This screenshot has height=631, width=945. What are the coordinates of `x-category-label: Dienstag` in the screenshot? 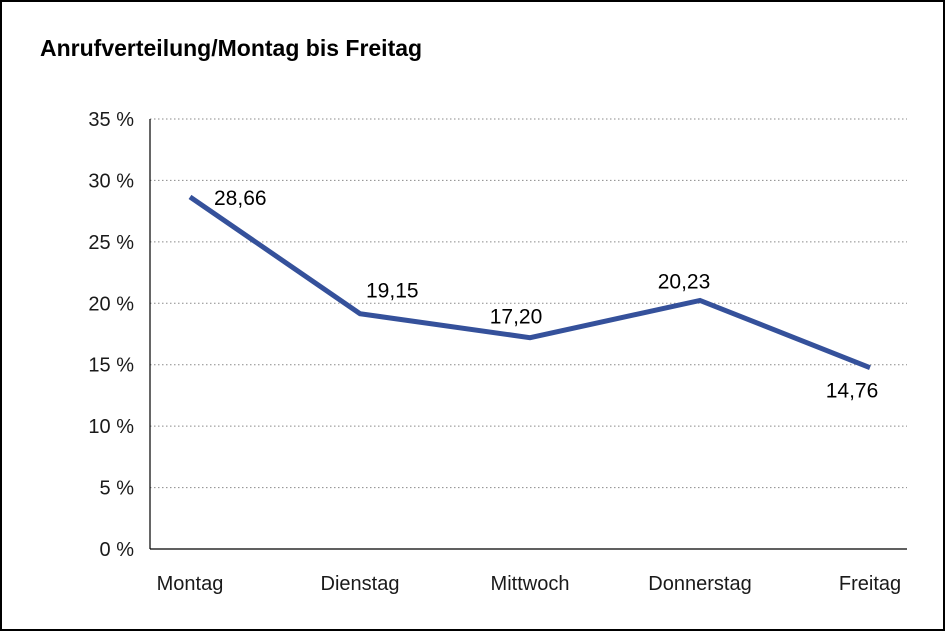 It's located at (360, 584).